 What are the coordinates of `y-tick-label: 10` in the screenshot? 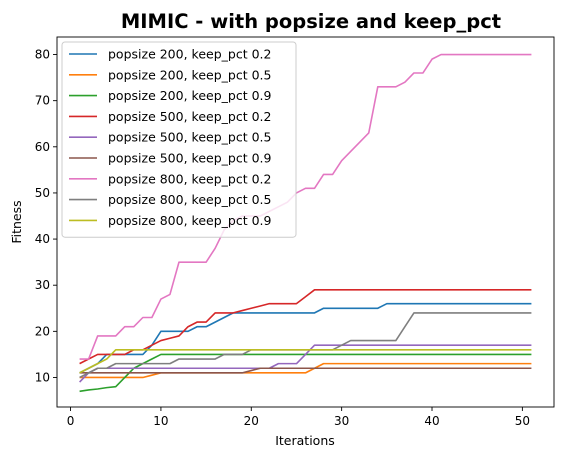 It's located at (42, 377).